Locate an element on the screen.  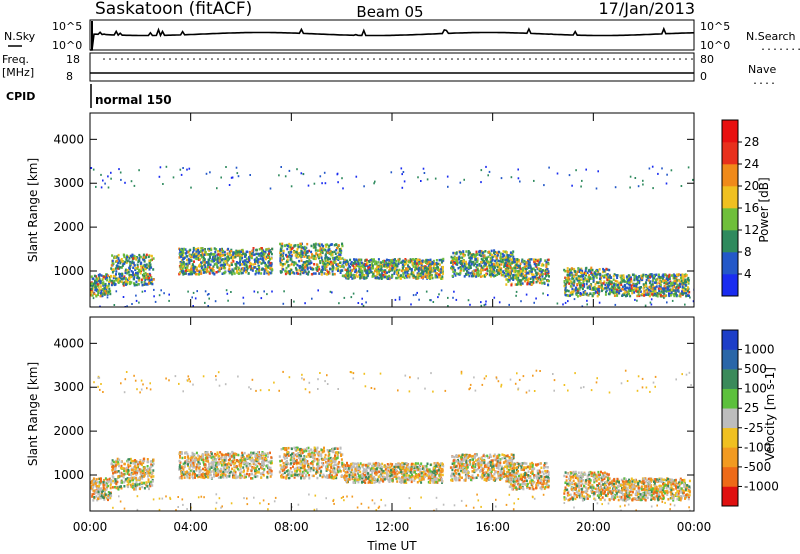
nsky-tick-bottom: 10^0 is located at coordinates (67, 45).